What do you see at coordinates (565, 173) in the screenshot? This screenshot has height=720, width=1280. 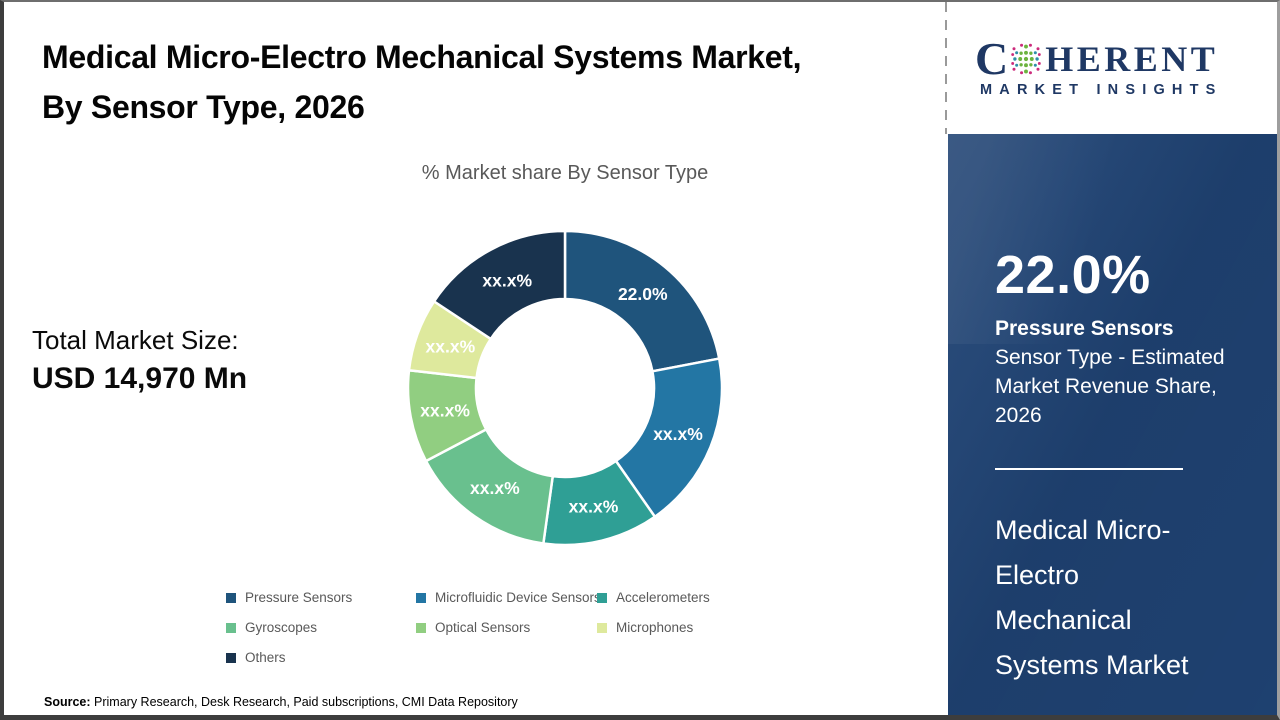 I see `chart-subtitle: % Market share By Sensor Type` at bounding box center [565, 173].